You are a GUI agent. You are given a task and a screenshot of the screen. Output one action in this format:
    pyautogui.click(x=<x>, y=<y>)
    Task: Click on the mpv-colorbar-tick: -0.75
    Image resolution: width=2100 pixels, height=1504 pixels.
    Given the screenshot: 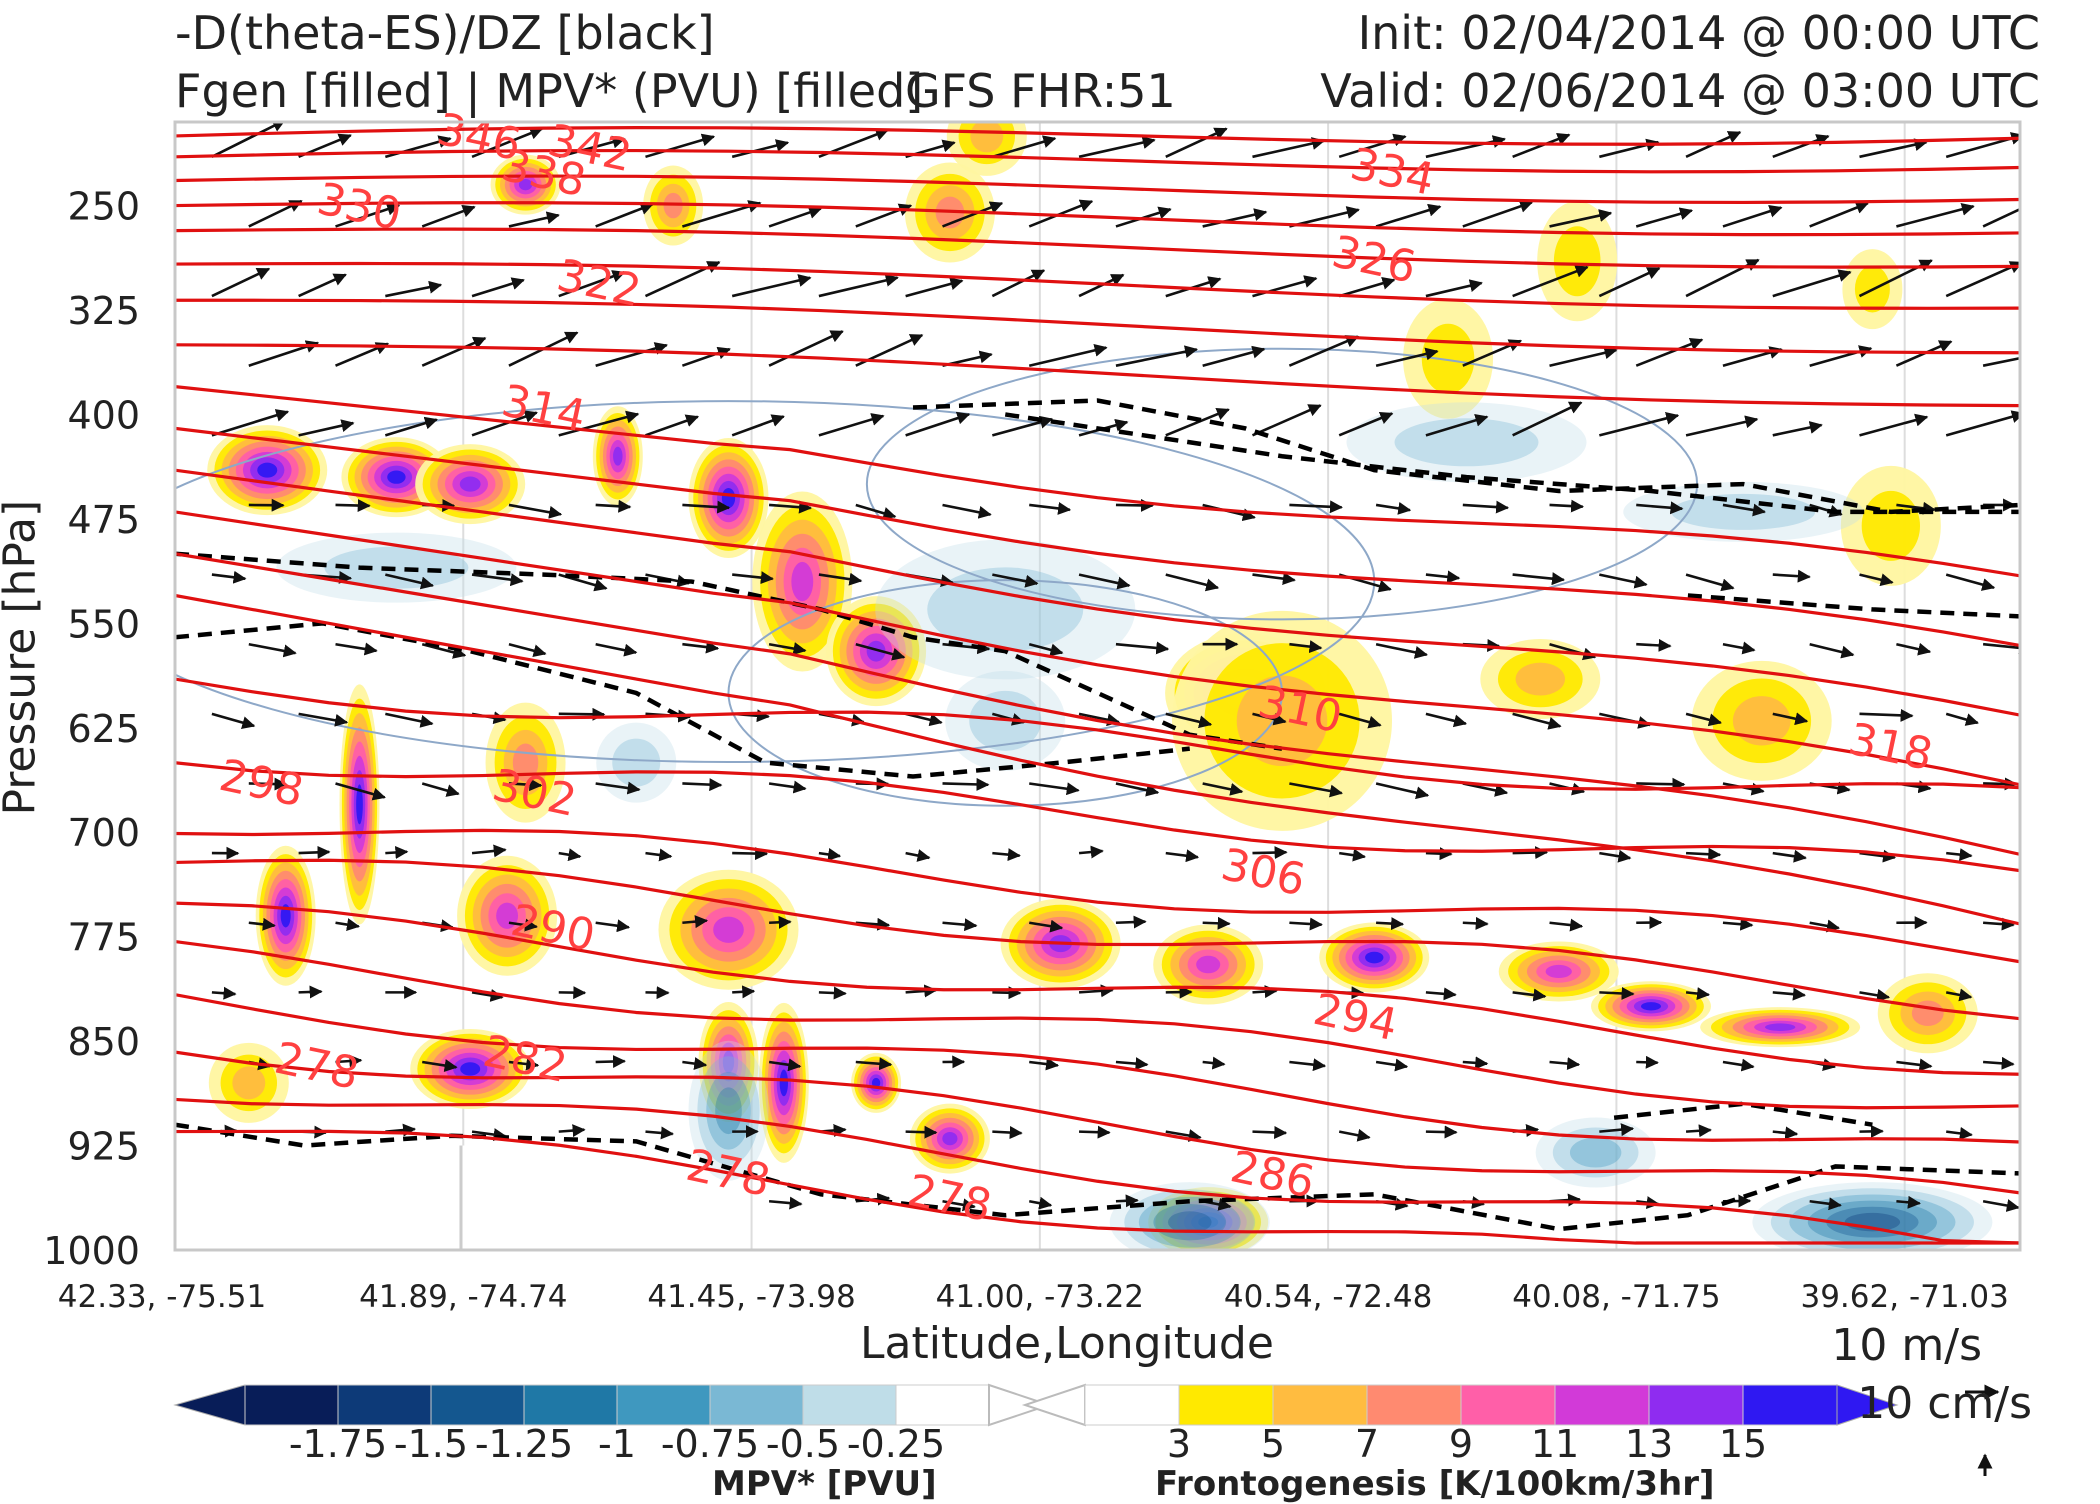 What is the action you would take?
    pyautogui.click(x=710, y=1444)
    